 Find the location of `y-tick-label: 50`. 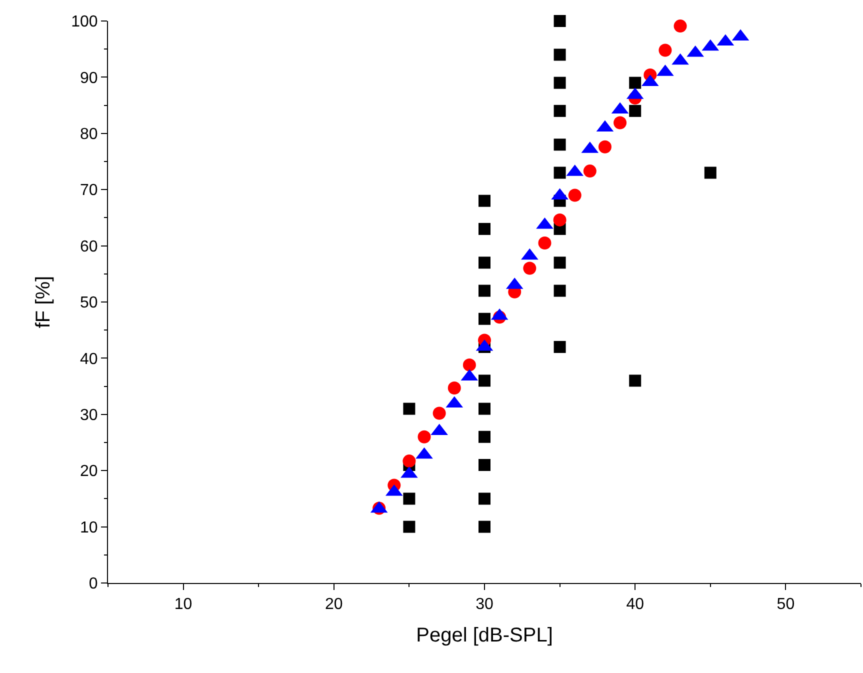

y-tick-label: 50 is located at coordinates (89, 303).